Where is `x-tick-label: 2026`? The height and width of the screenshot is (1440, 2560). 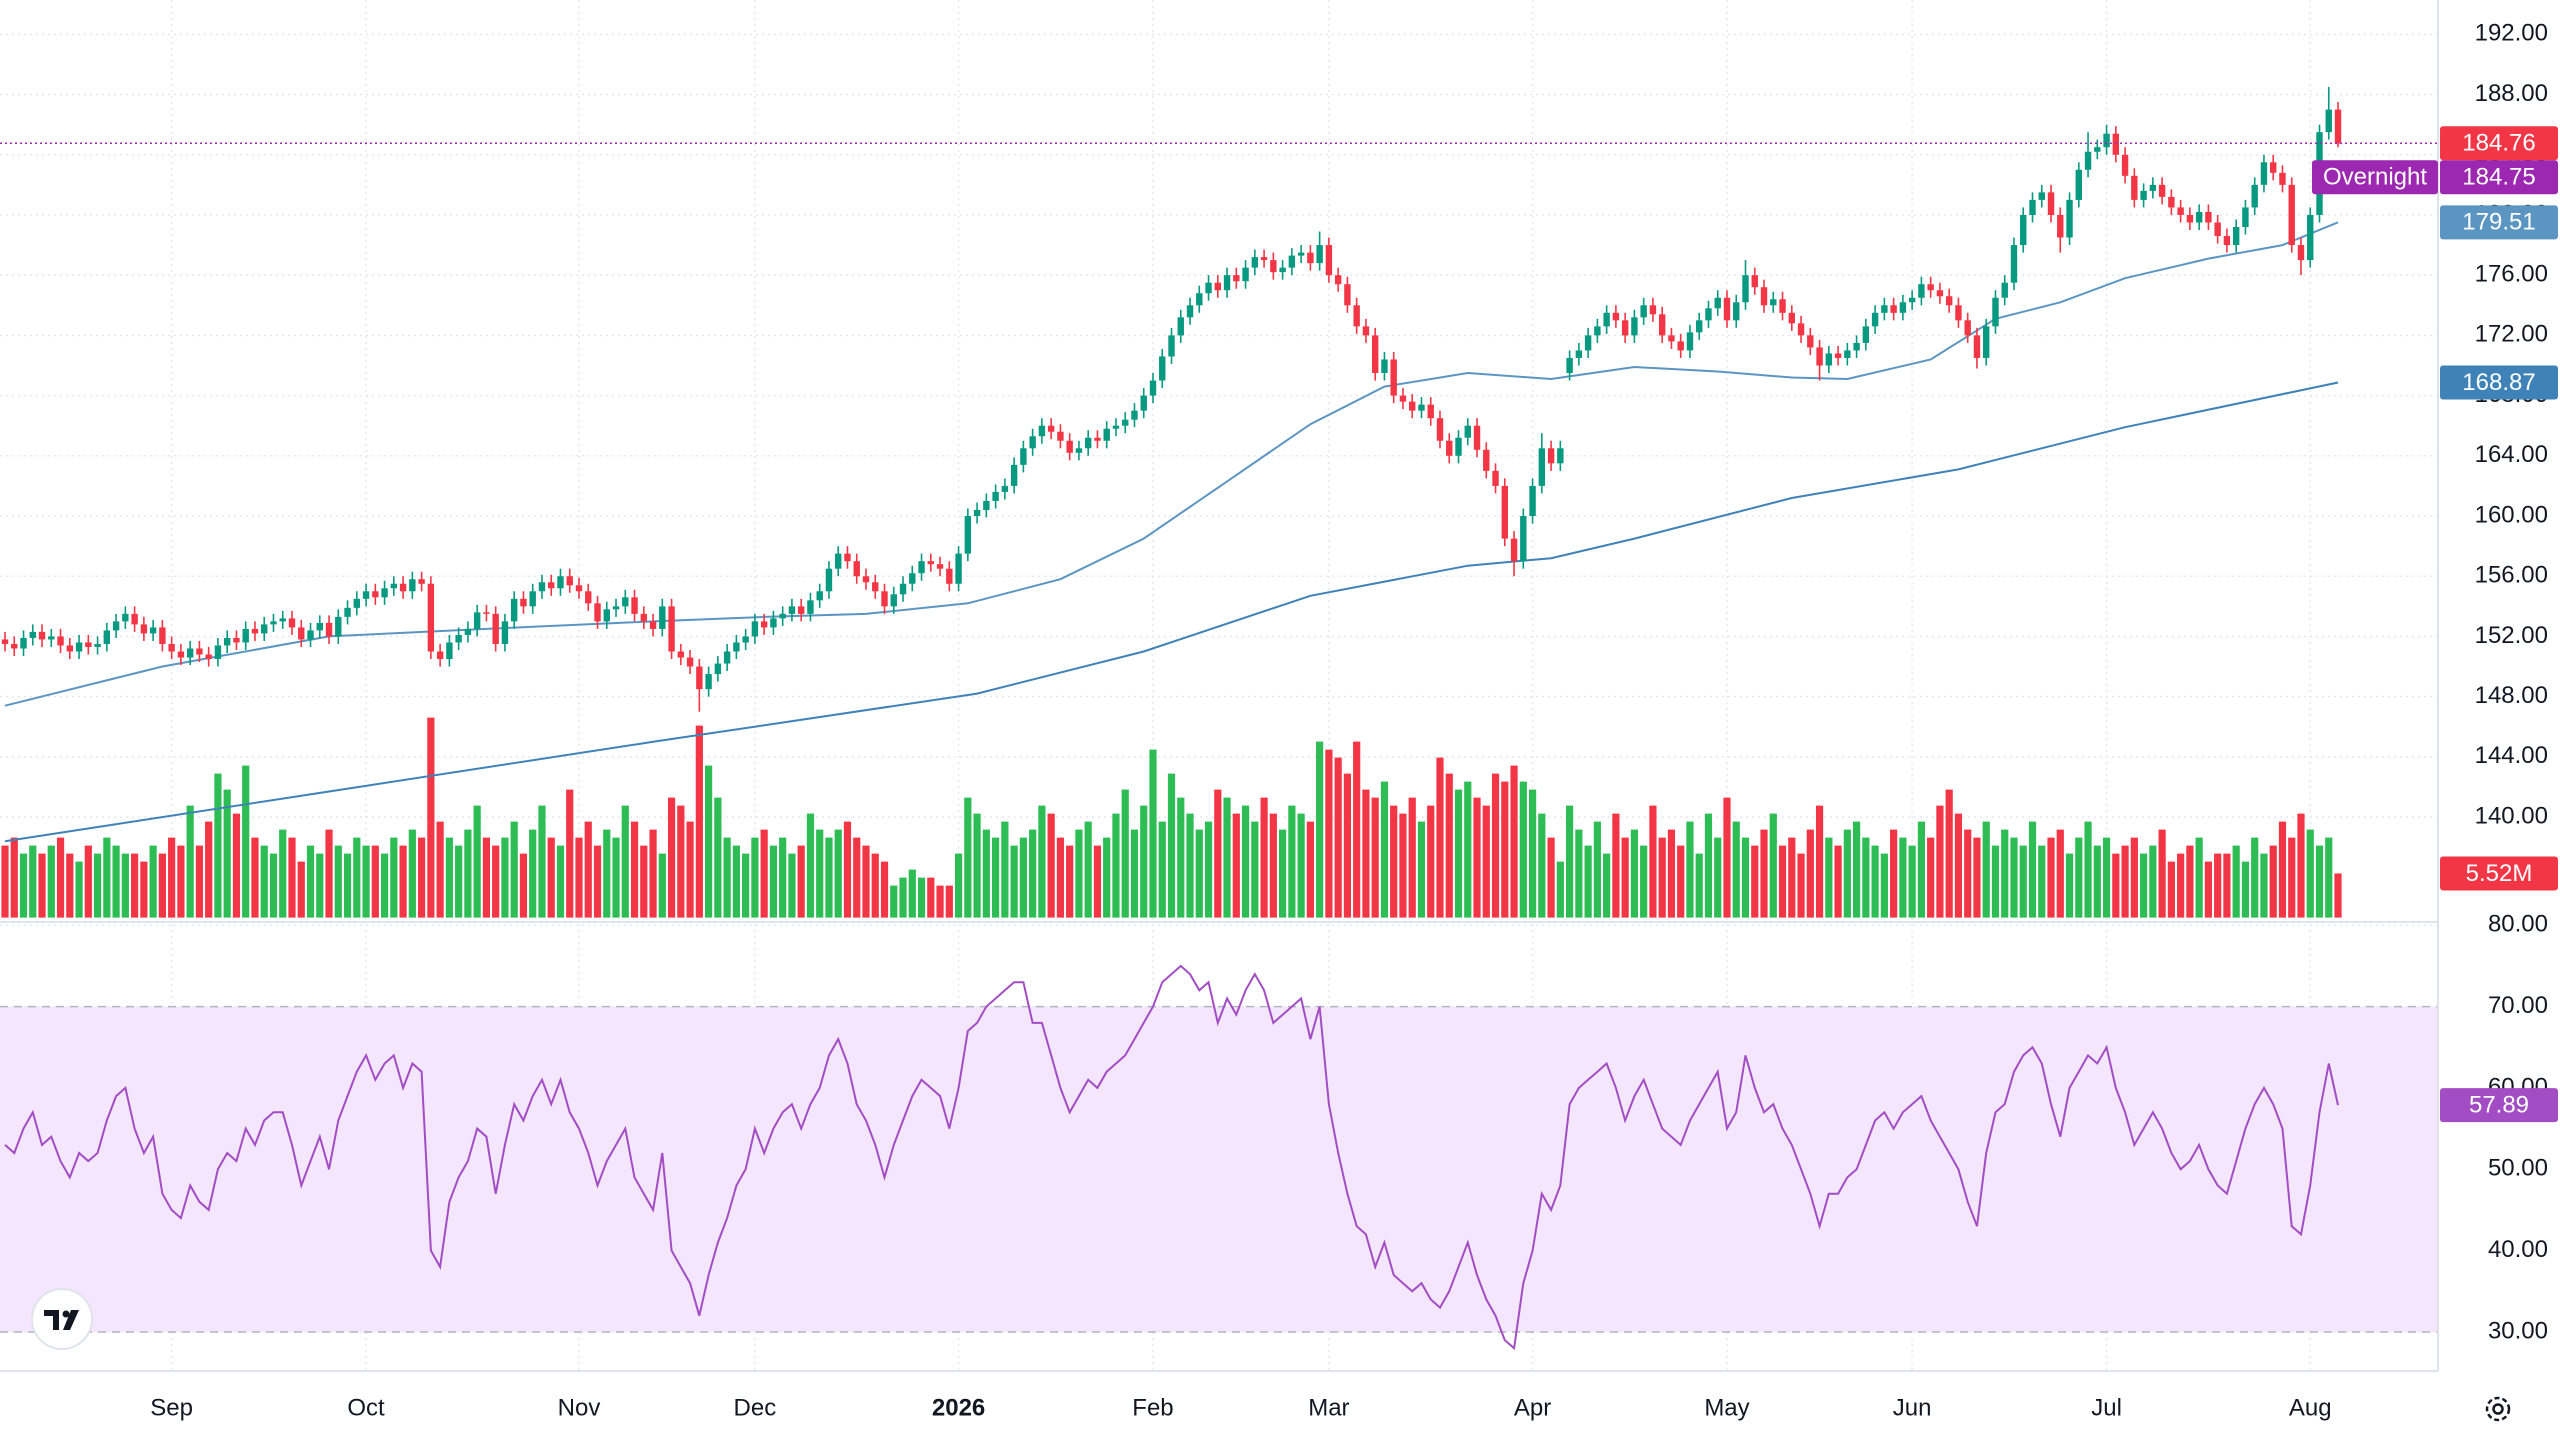 x-tick-label: 2026 is located at coordinates (958, 1407).